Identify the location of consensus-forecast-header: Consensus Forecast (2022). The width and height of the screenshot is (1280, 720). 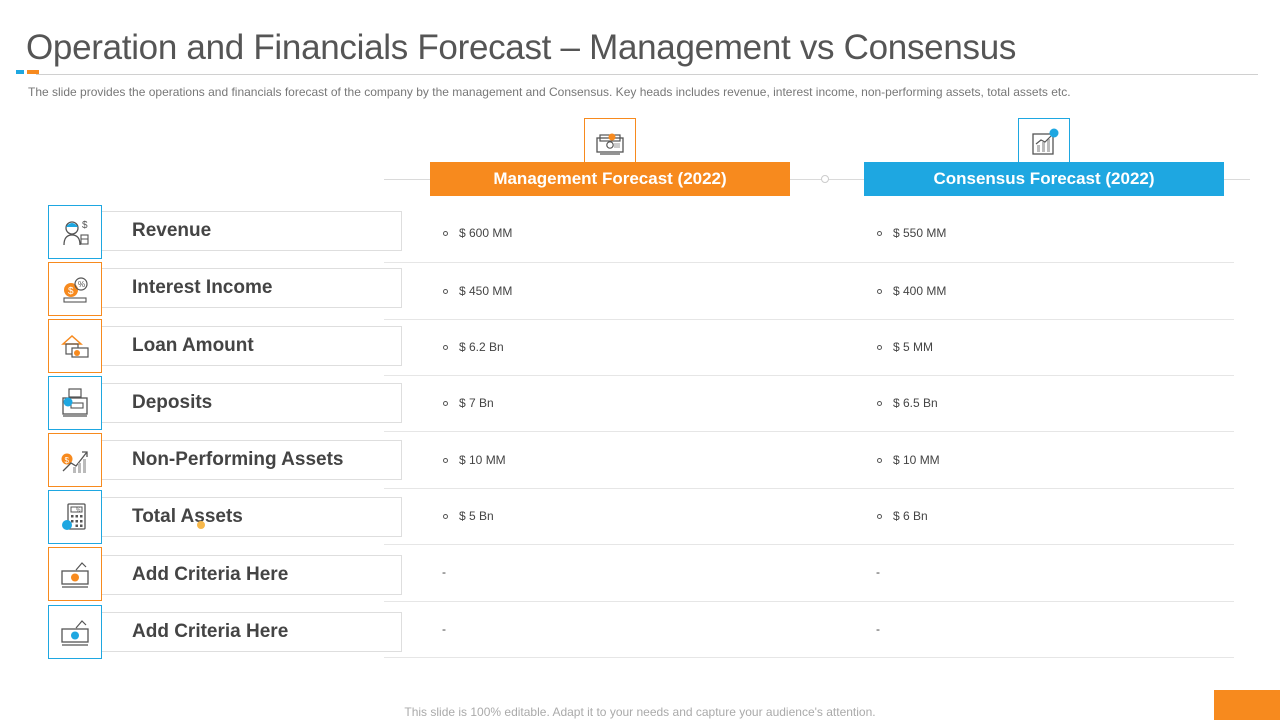
(1044, 179).